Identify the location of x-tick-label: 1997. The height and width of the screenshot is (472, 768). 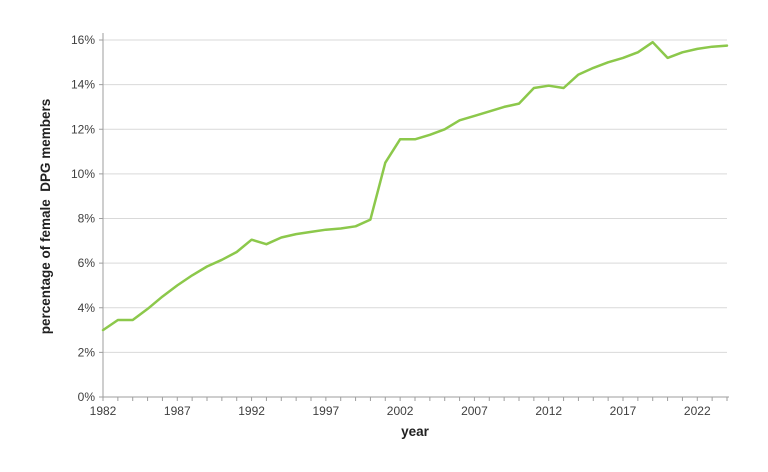
(326, 411).